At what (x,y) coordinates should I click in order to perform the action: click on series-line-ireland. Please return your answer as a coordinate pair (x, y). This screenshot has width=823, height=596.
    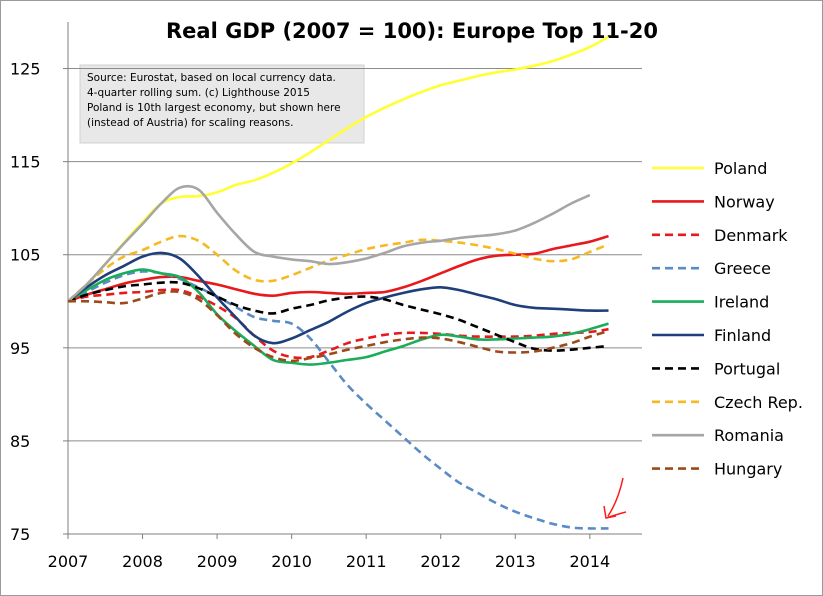
    Looking at the image, I should click on (338, 317).